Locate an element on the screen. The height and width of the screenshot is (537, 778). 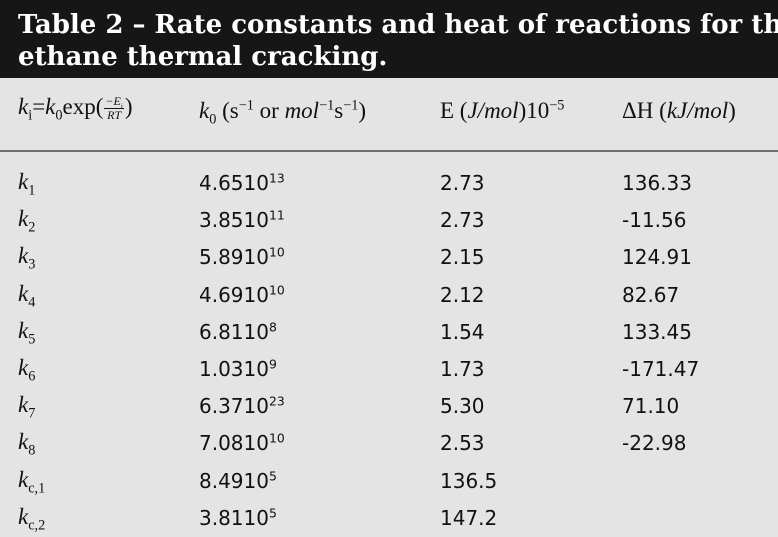
table-row: k7 6.371023 5.30 71.10 is located at coordinates (389, 400).